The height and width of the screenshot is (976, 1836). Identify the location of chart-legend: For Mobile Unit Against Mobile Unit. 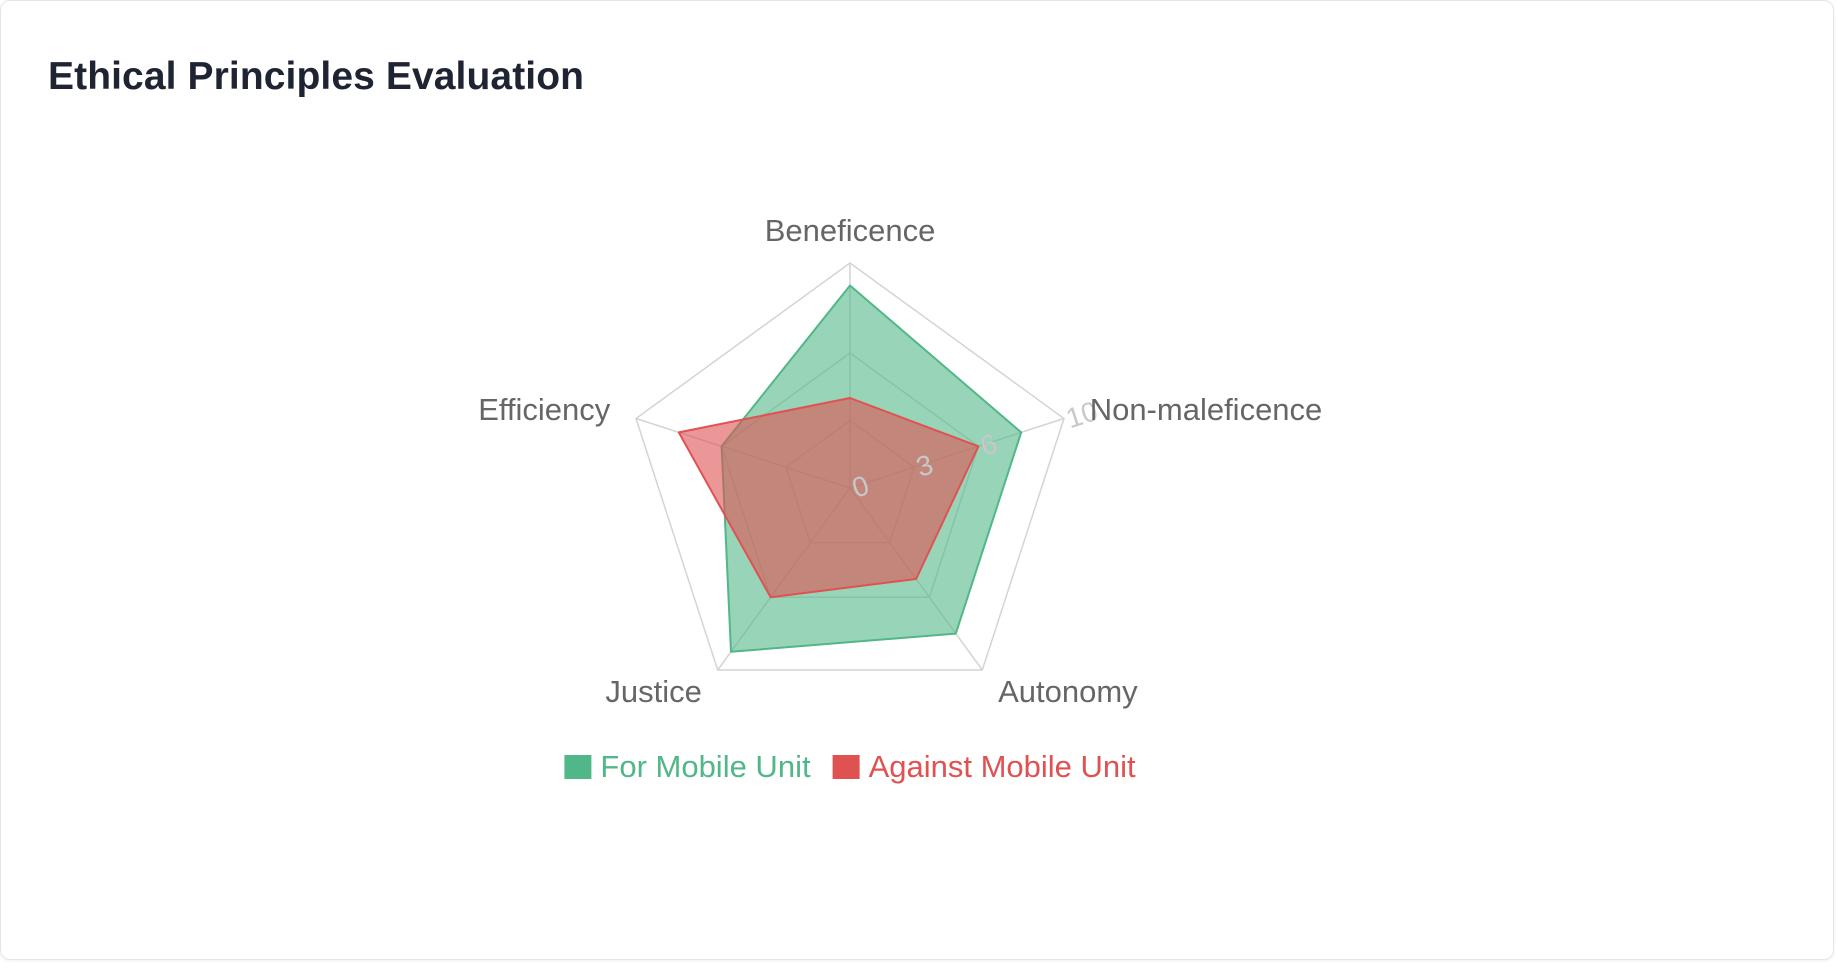
(850, 766).